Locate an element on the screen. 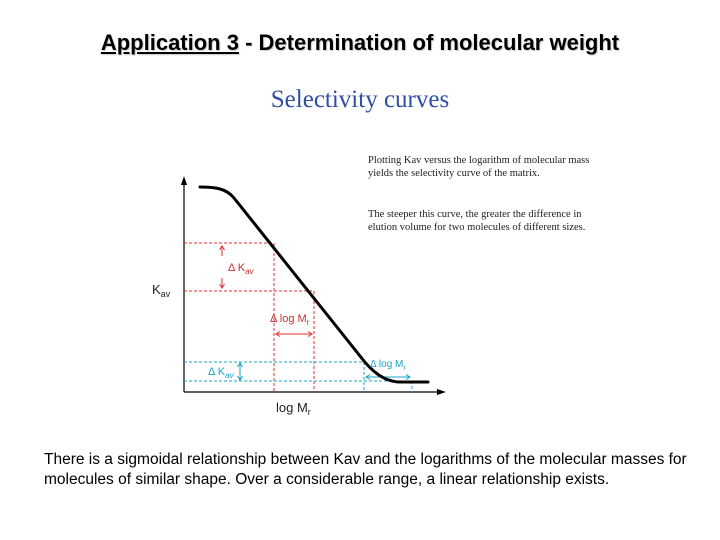  blue-delta-logm-label: Δ log Mr is located at coordinates (388, 365).